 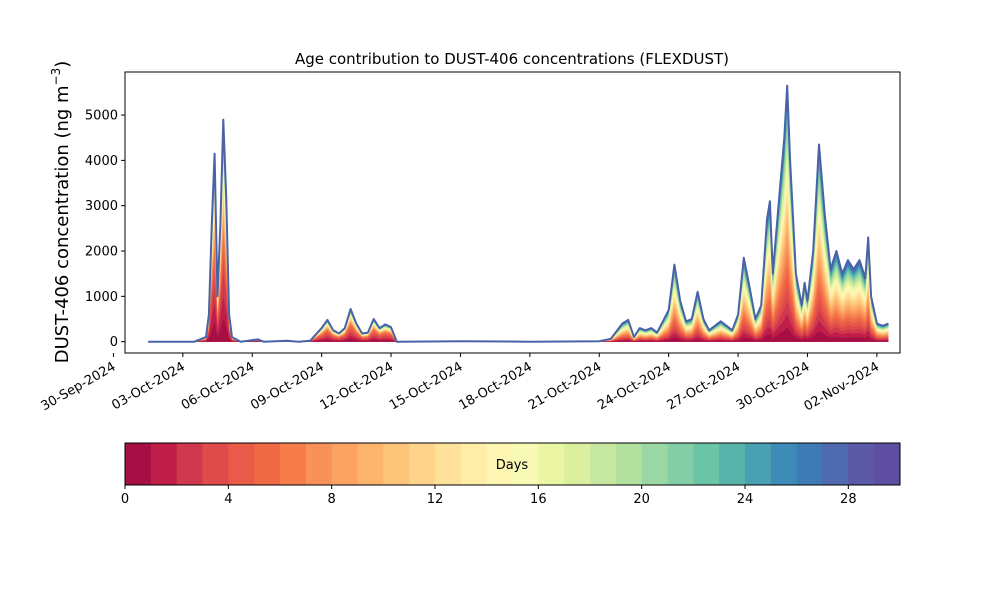 I want to click on colorbar-tick-label: 0, so click(x=125, y=499).